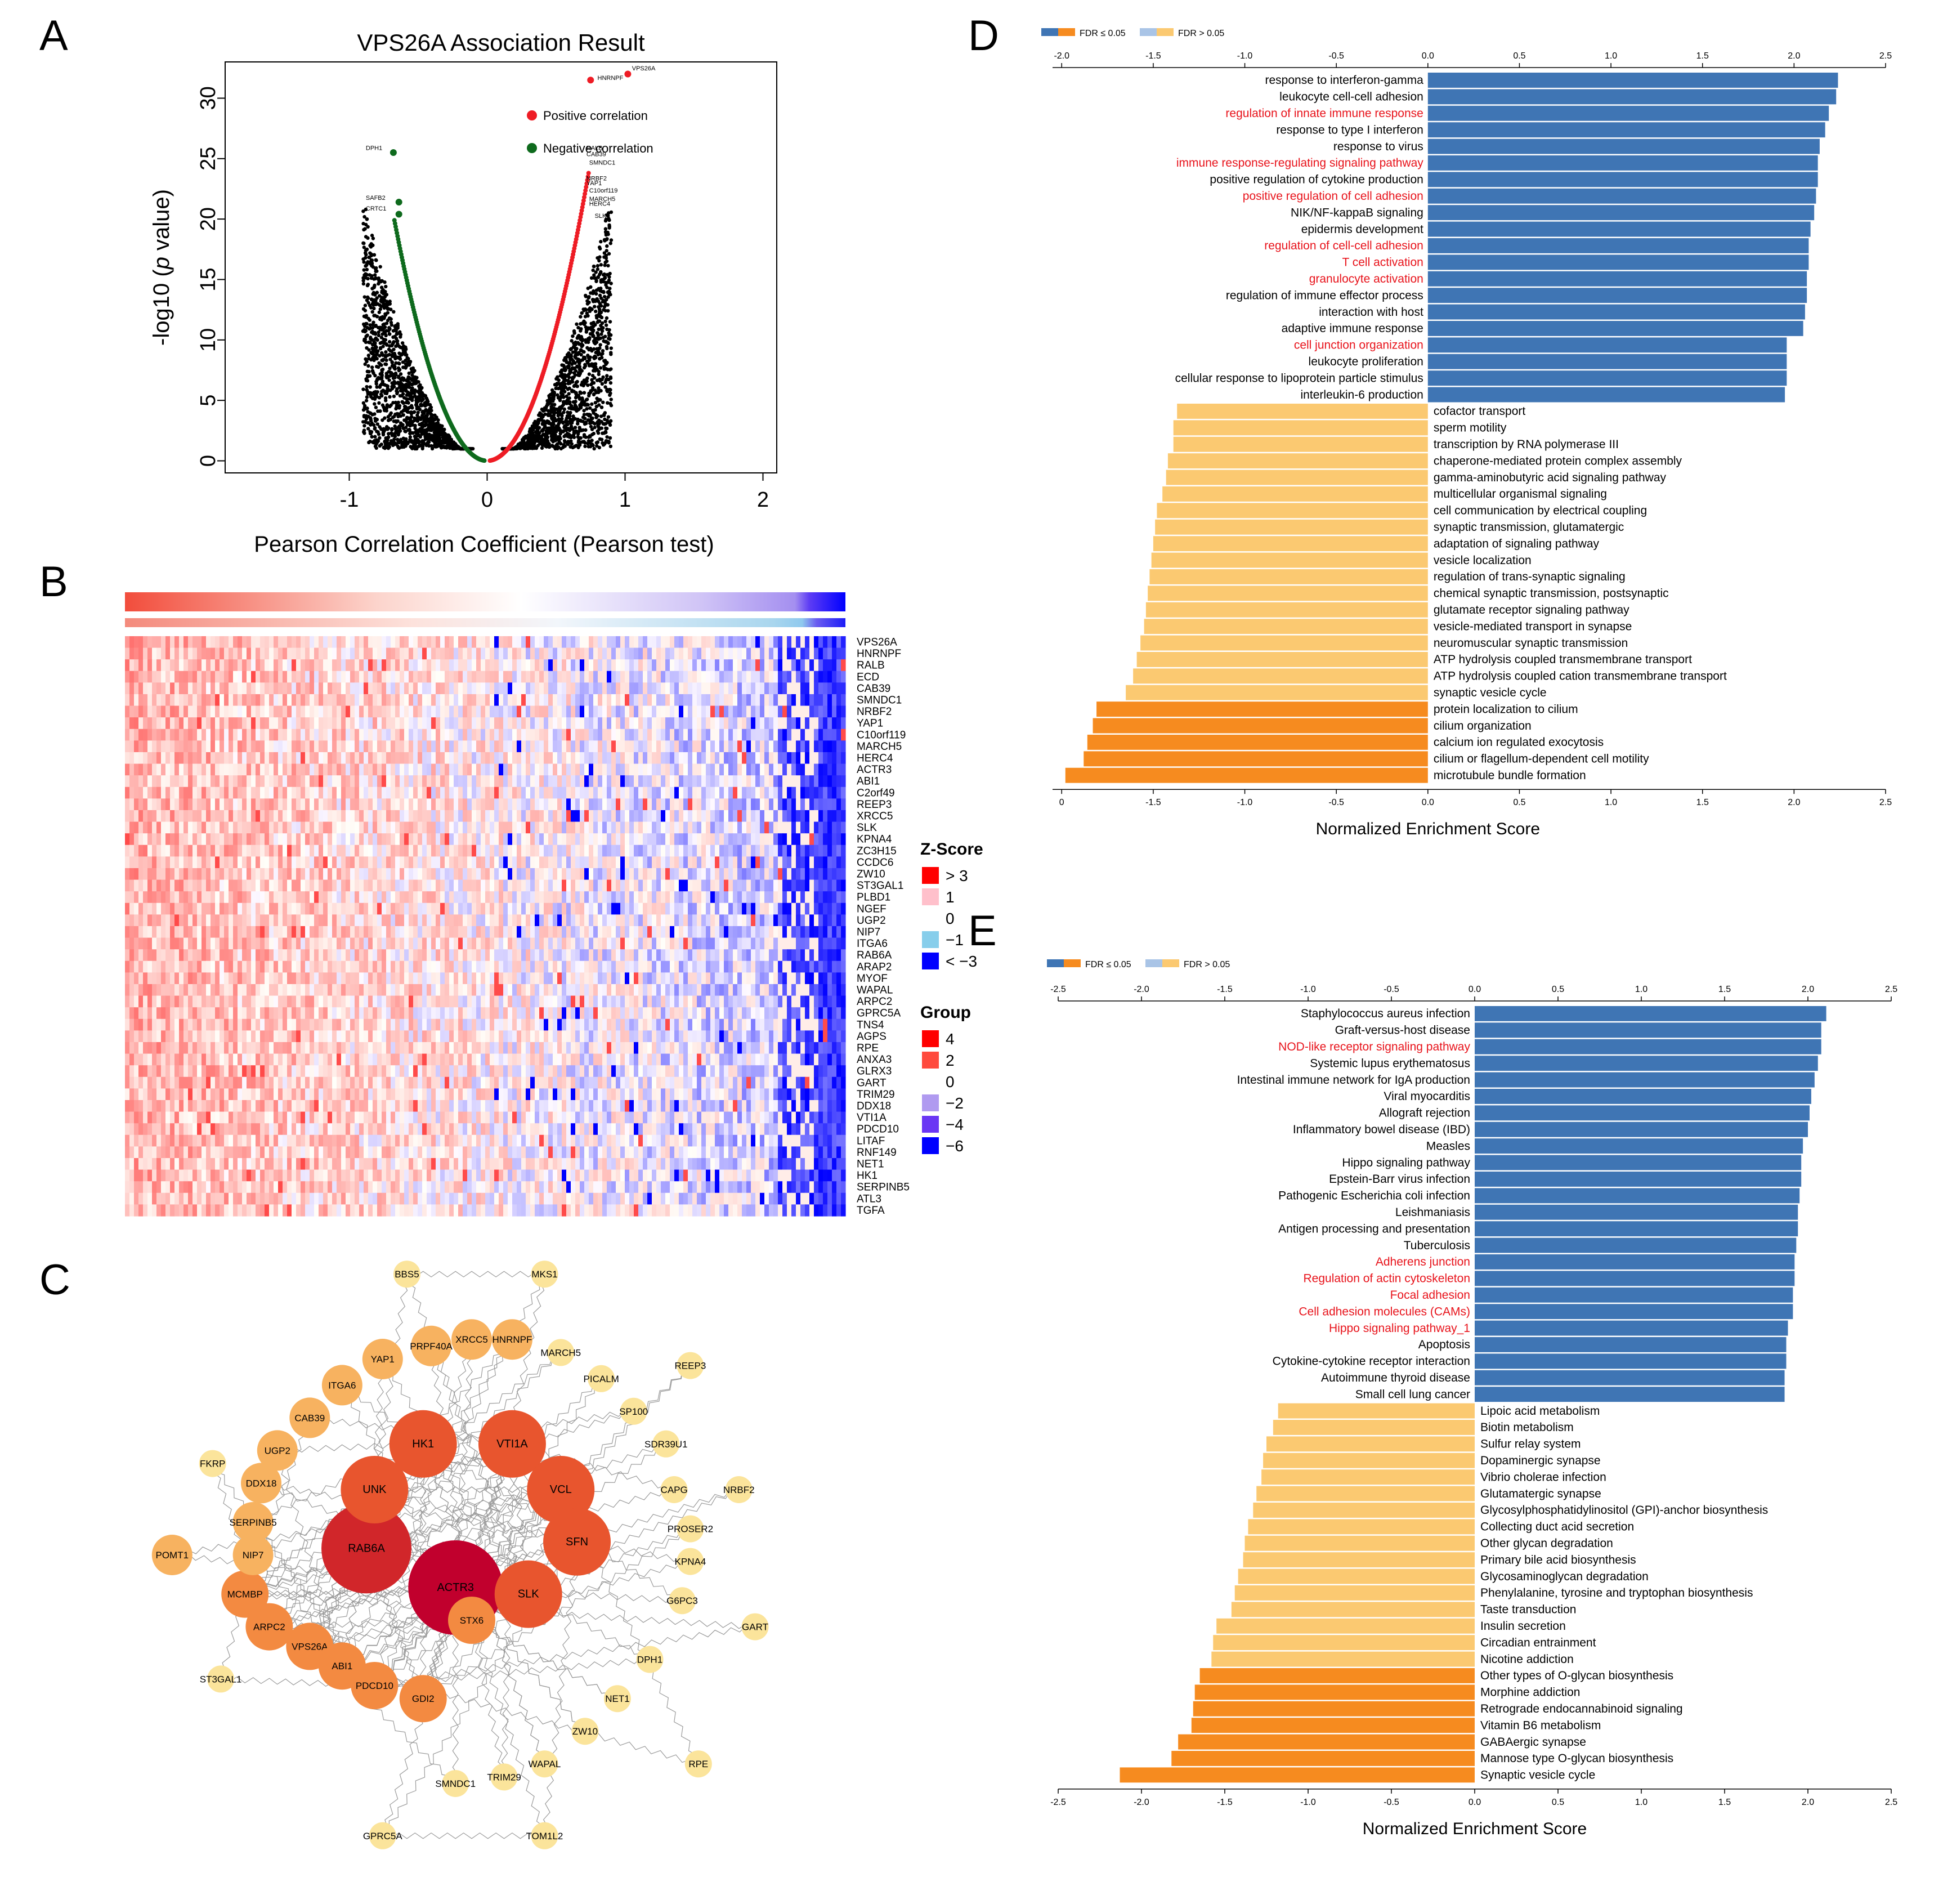  I want to click on positive-correlation-point, so click(587, 176).